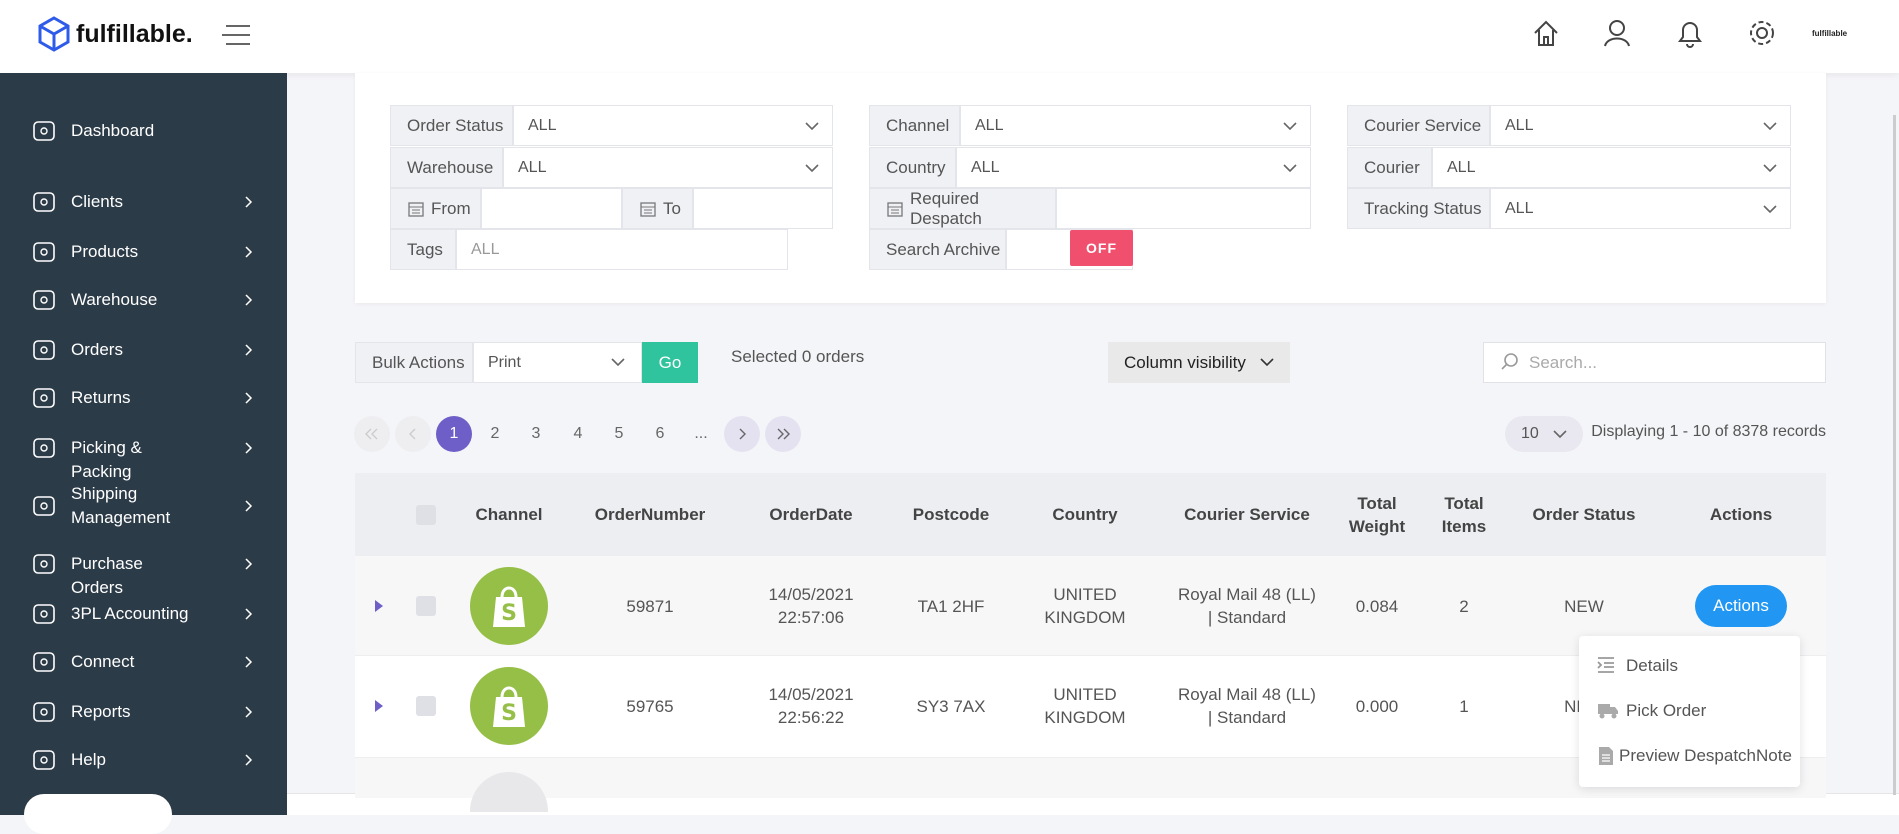 The width and height of the screenshot is (1899, 834). I want to click on menu-item: Clients, so click(97, 201).